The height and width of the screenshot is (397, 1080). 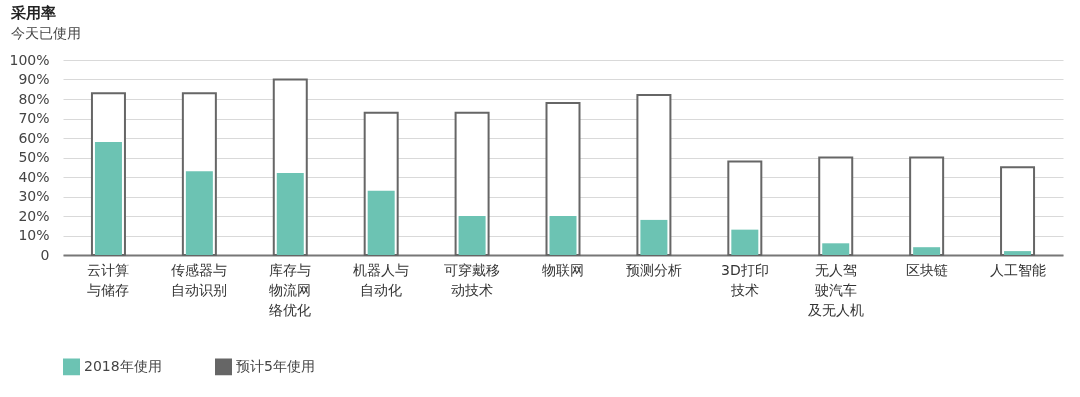 I want to click on chart-title: 采用率, so click(x=33, y=13).